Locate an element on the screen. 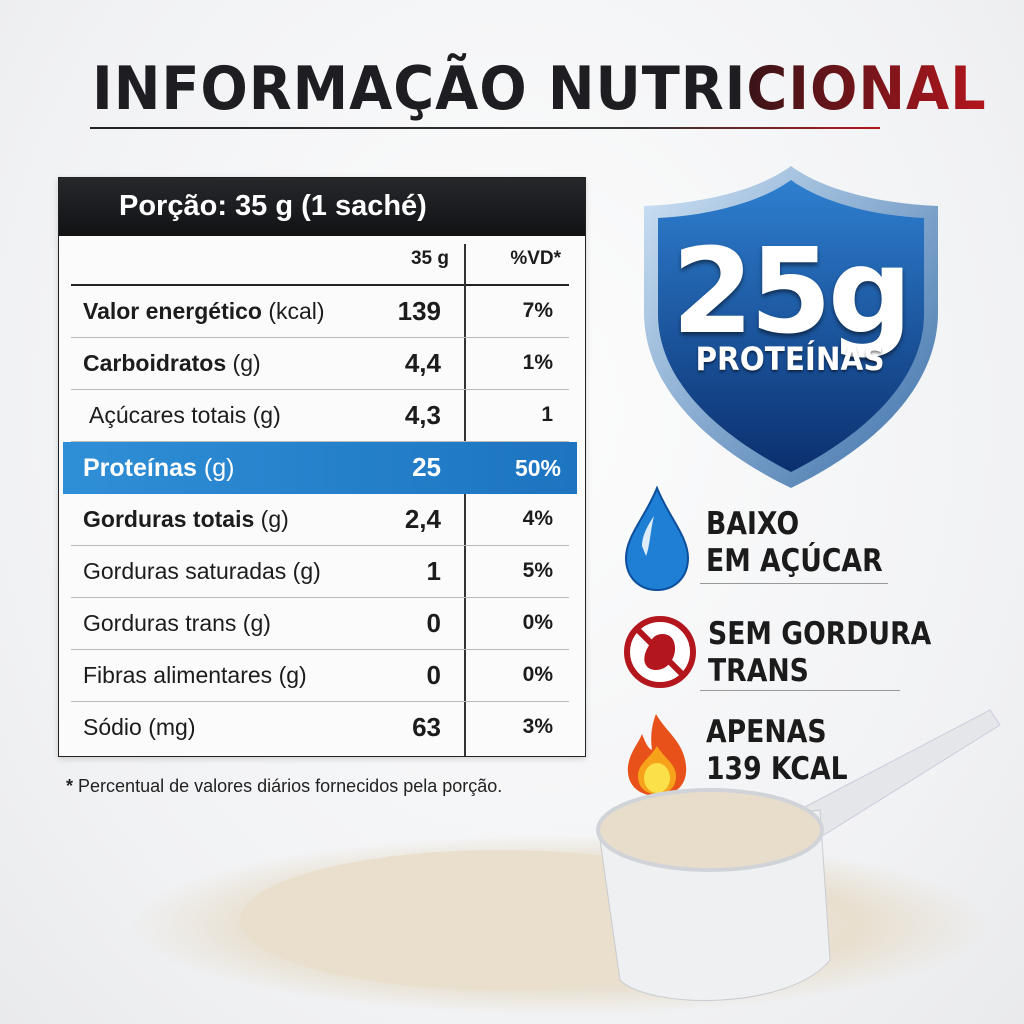  nutrient-row: Gorduras trans (g) 0 0% is located at coordinates (320, 624).